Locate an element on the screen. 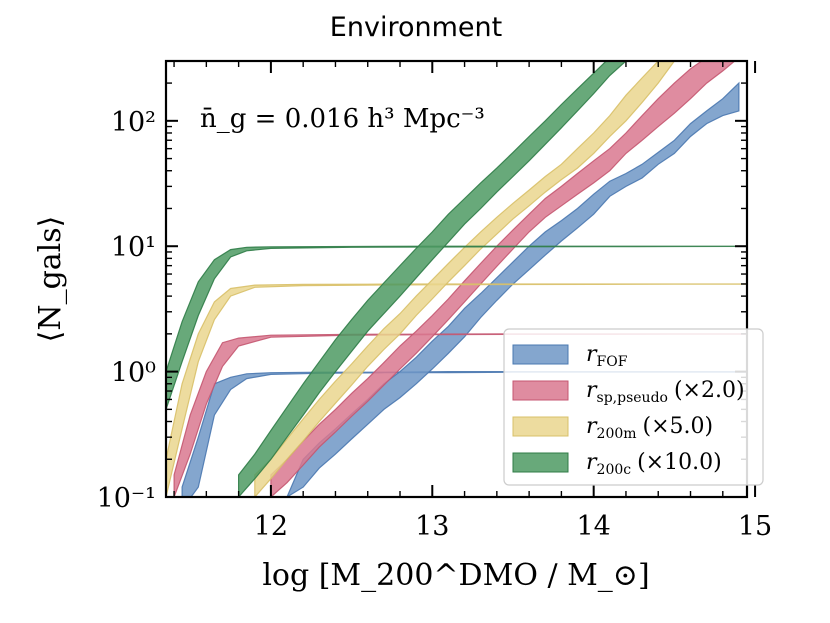 The height and width of the screenshot is (623, 830). x-axis-label: log [M_200^DMO / M_⊙] is located at coordinates (455, 575).